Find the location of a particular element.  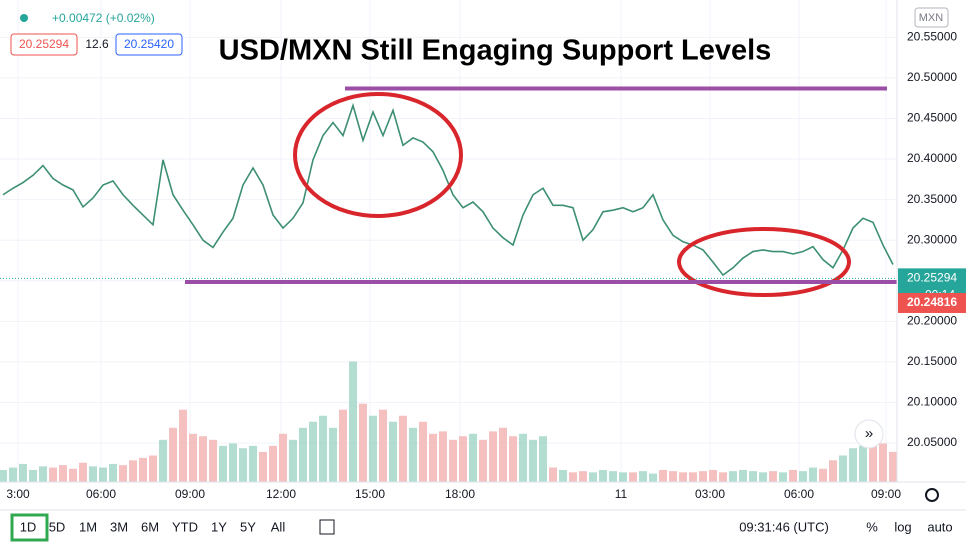

y-tick-label: 20.15000 is located at coordinates (932, 361).